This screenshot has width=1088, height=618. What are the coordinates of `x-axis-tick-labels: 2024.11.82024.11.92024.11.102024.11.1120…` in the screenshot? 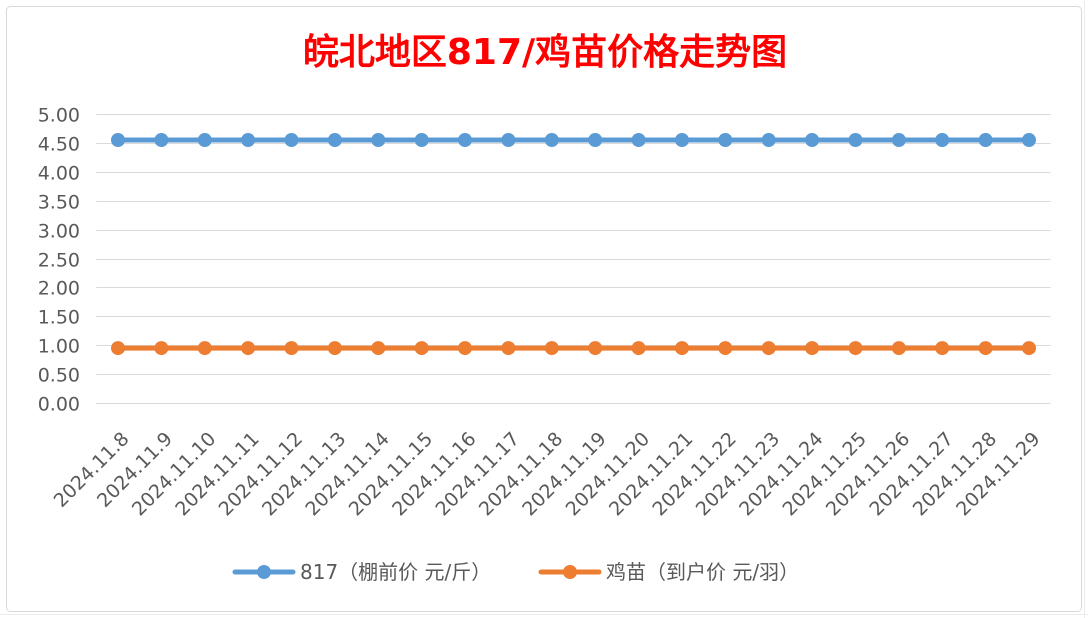 It's located at (547, 474).